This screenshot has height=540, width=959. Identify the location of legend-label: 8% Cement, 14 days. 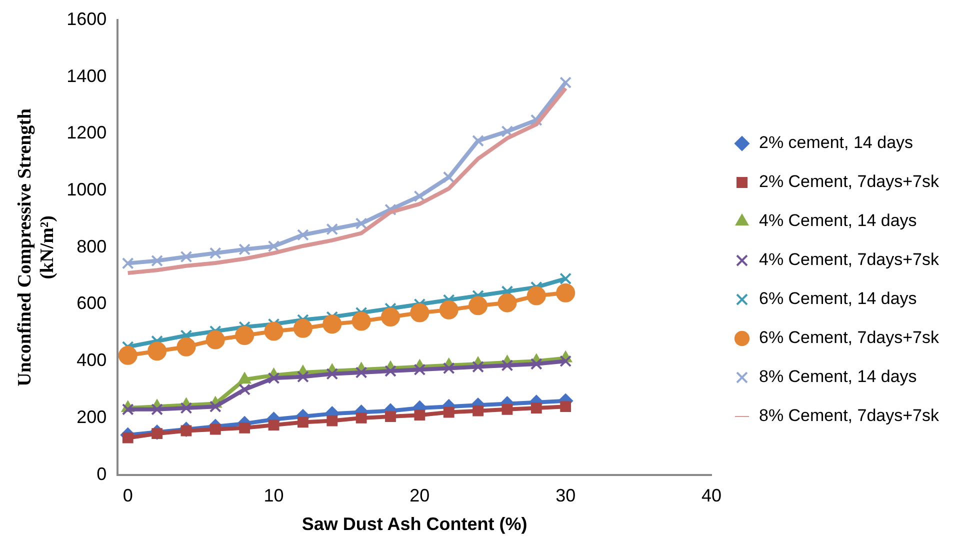
(837, 376).